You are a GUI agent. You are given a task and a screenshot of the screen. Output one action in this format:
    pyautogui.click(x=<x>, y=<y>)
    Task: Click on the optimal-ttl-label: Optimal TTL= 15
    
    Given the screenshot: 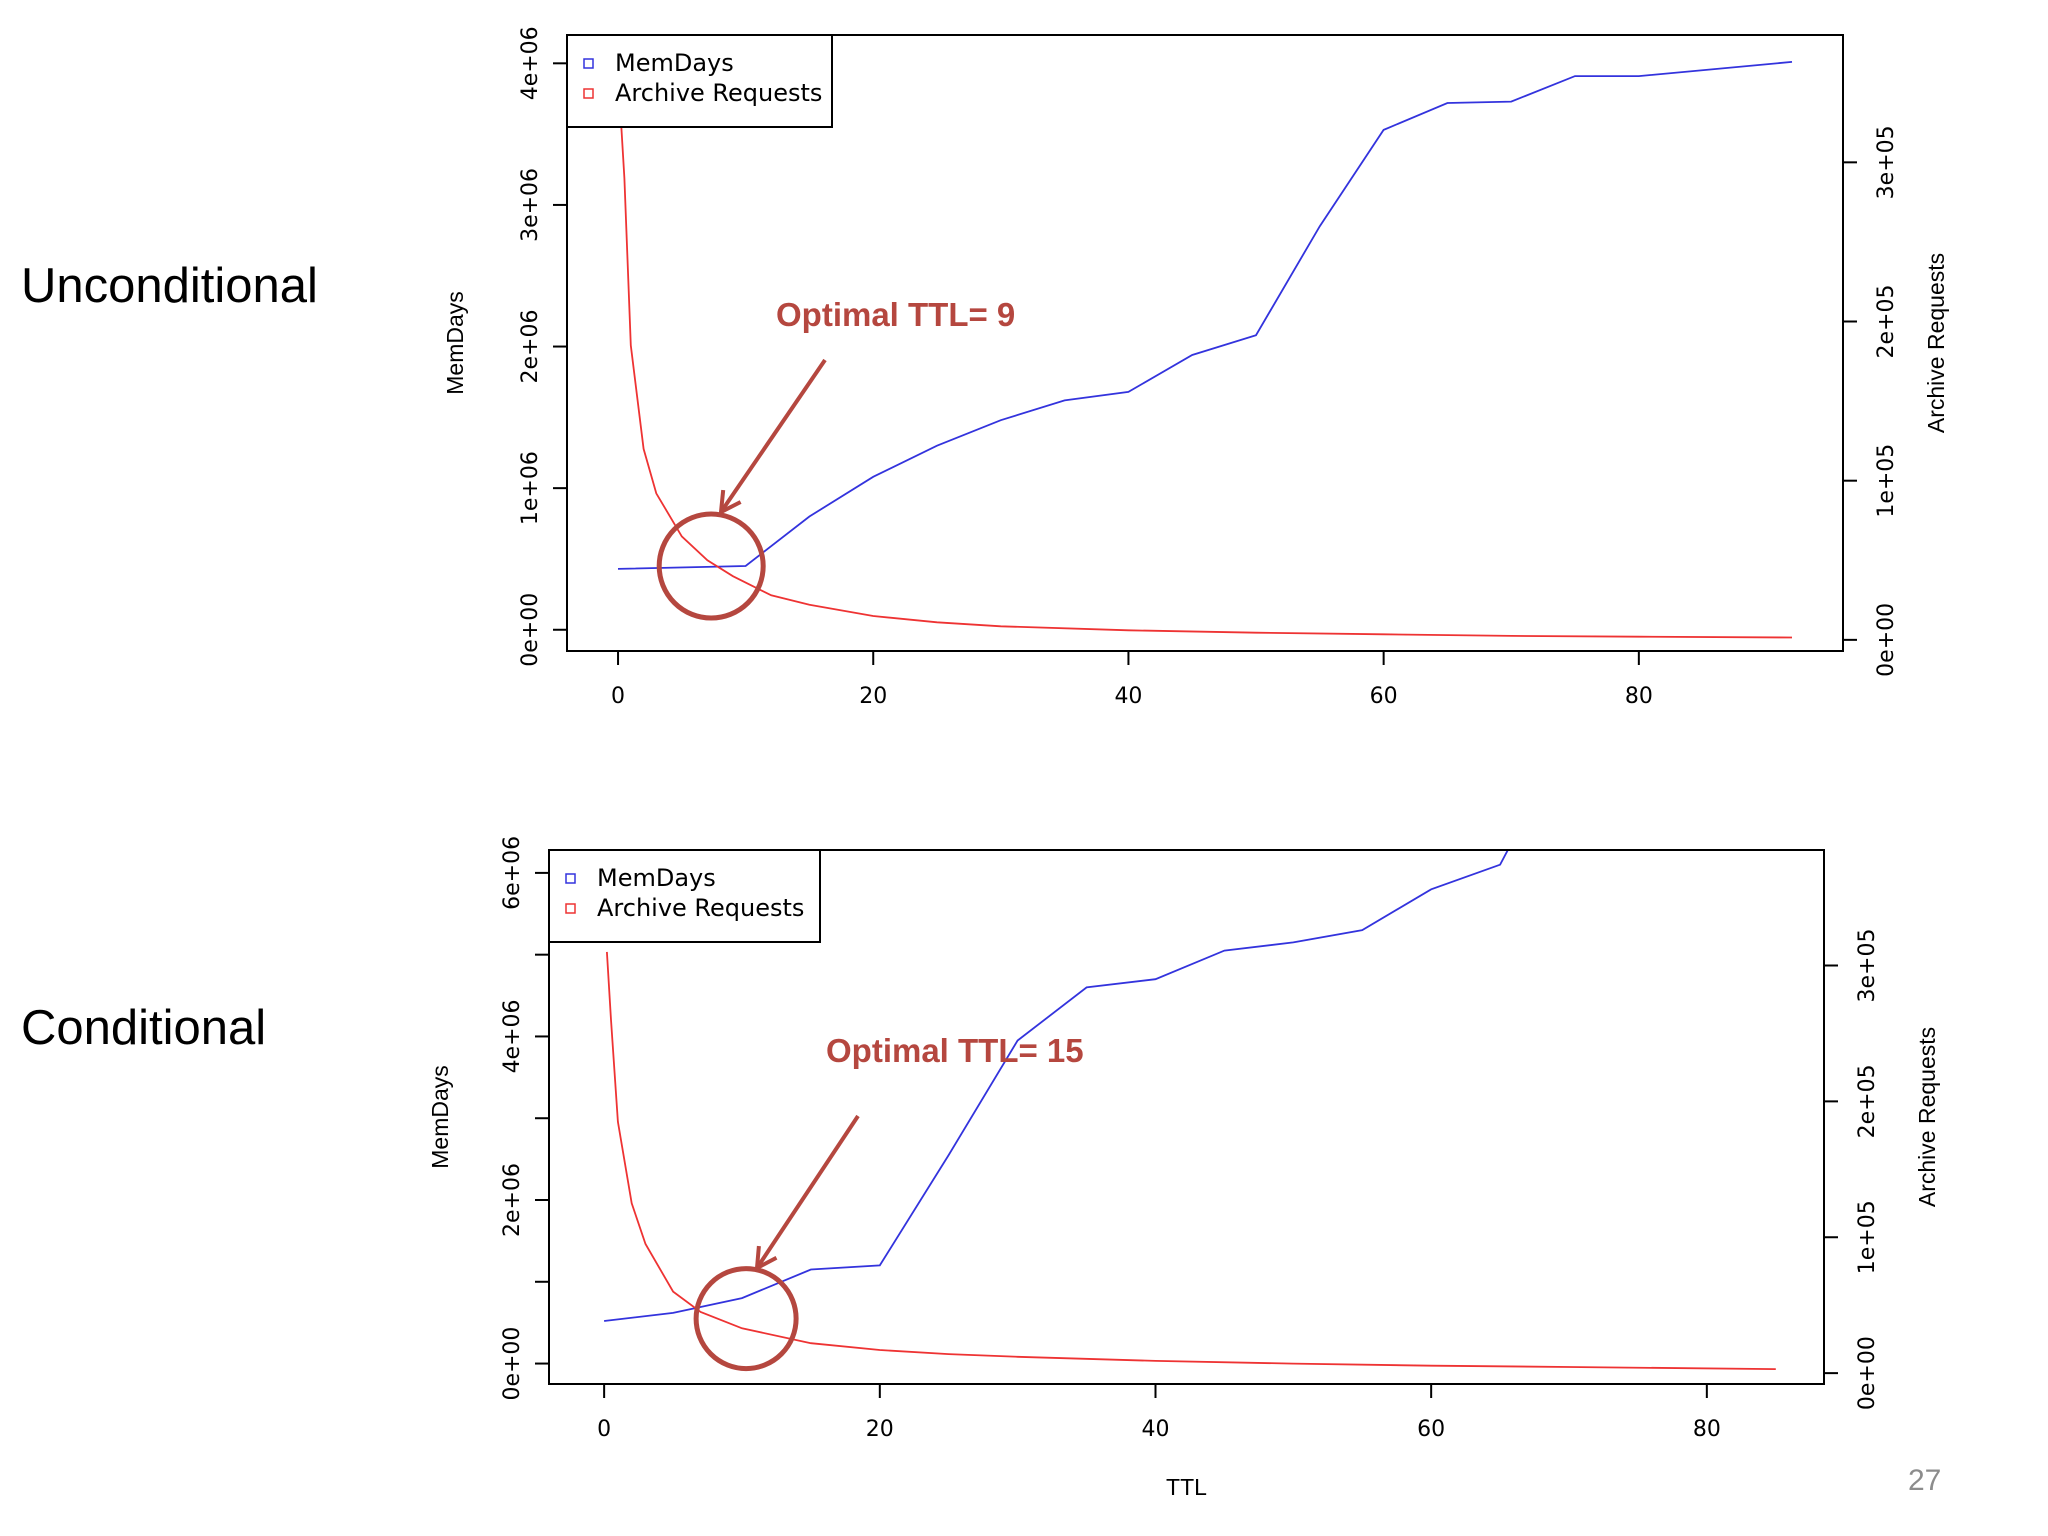 What is the action you would take?
    pyautogui.click(x=955, y=1050)
    